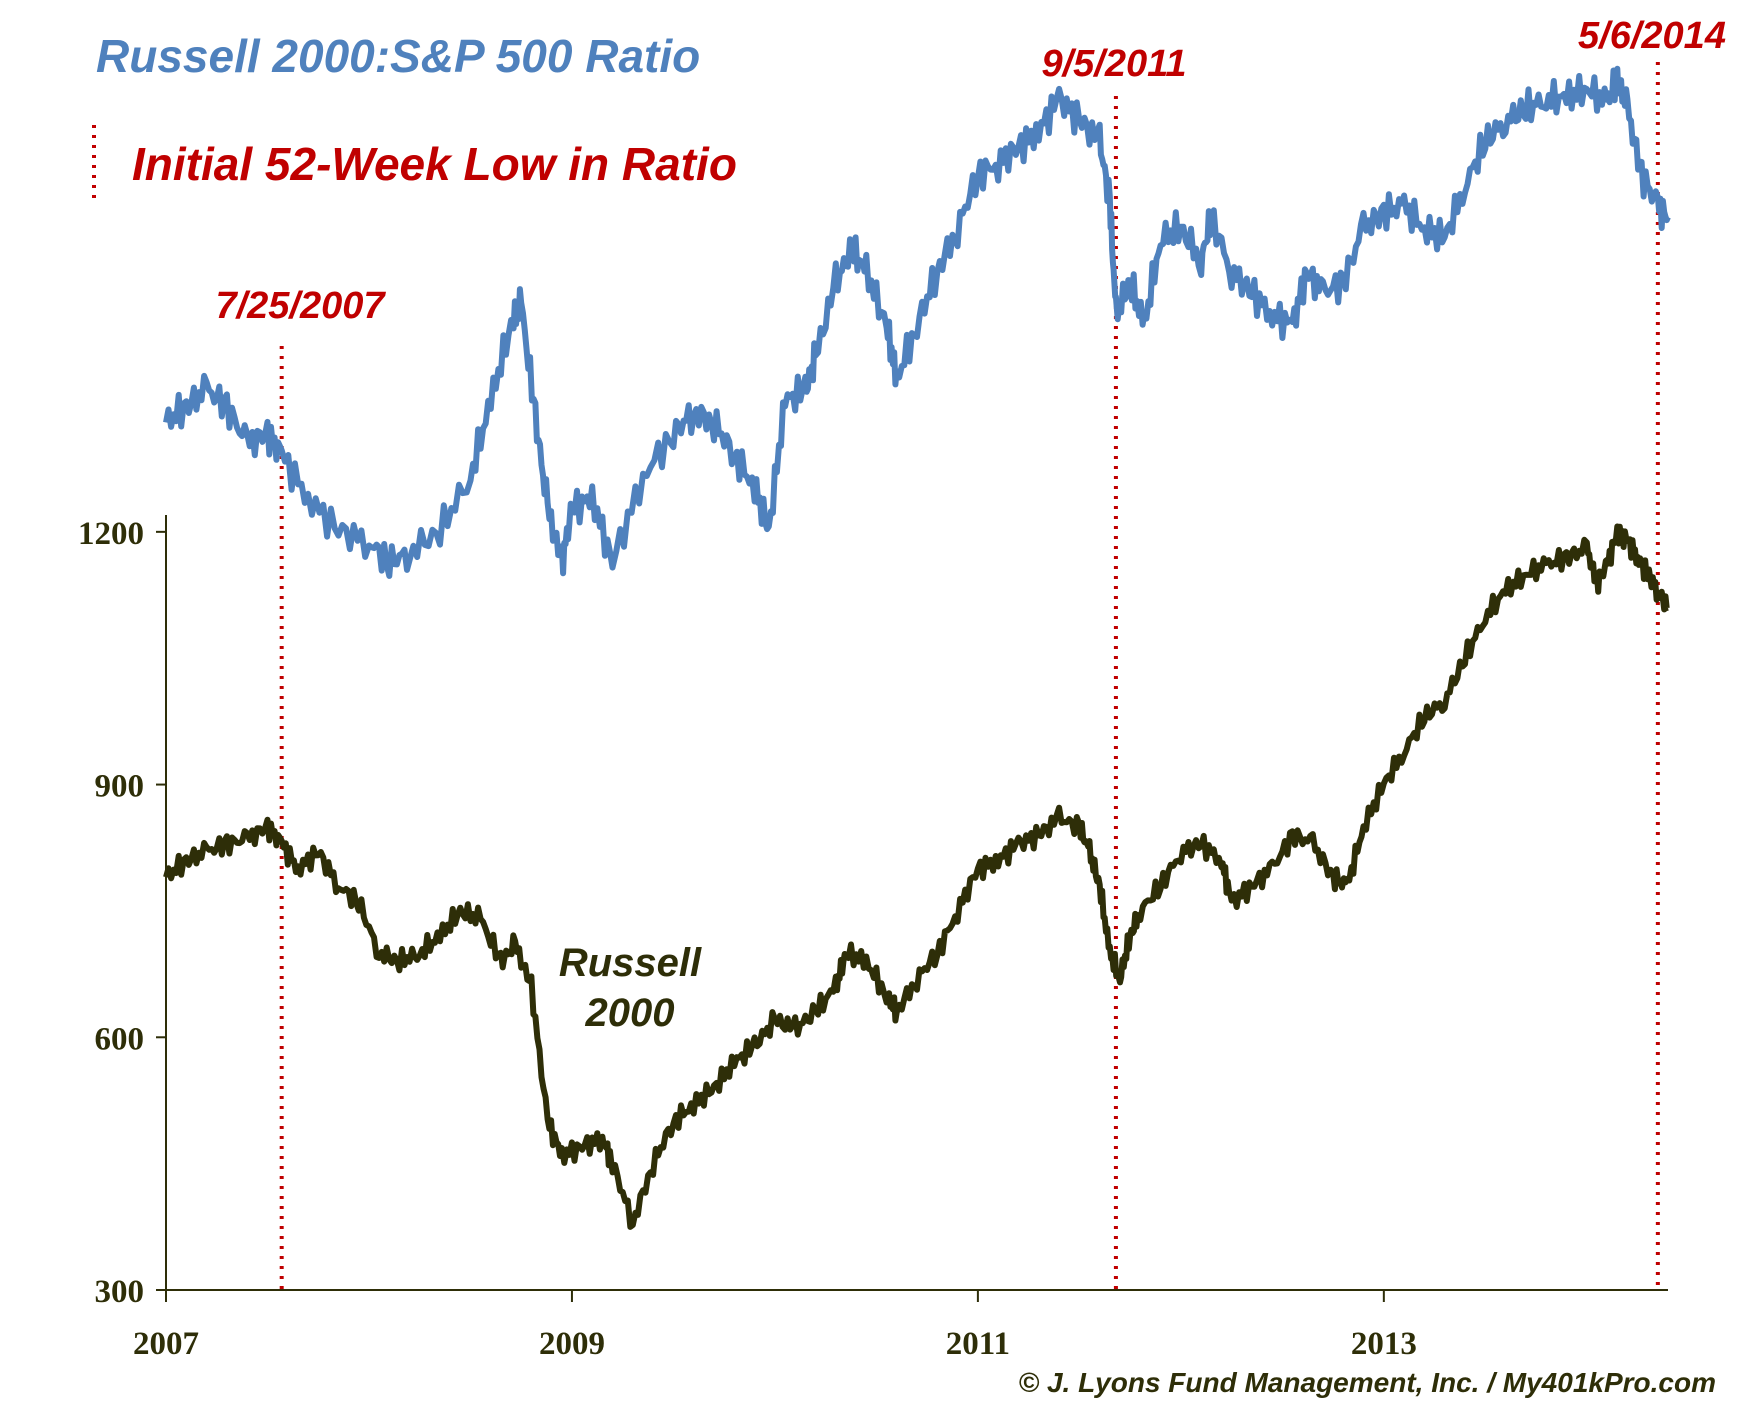  Describe the element at coordinates (572, 1344) in the screenshot. I see `x-tick-label: 2009` at that location.